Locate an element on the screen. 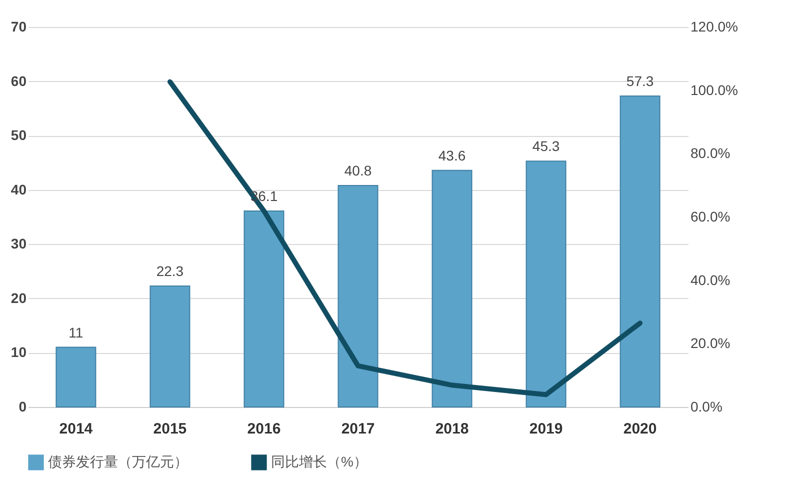  x-tick-label: 2017 is located at coordinates (358, 429).